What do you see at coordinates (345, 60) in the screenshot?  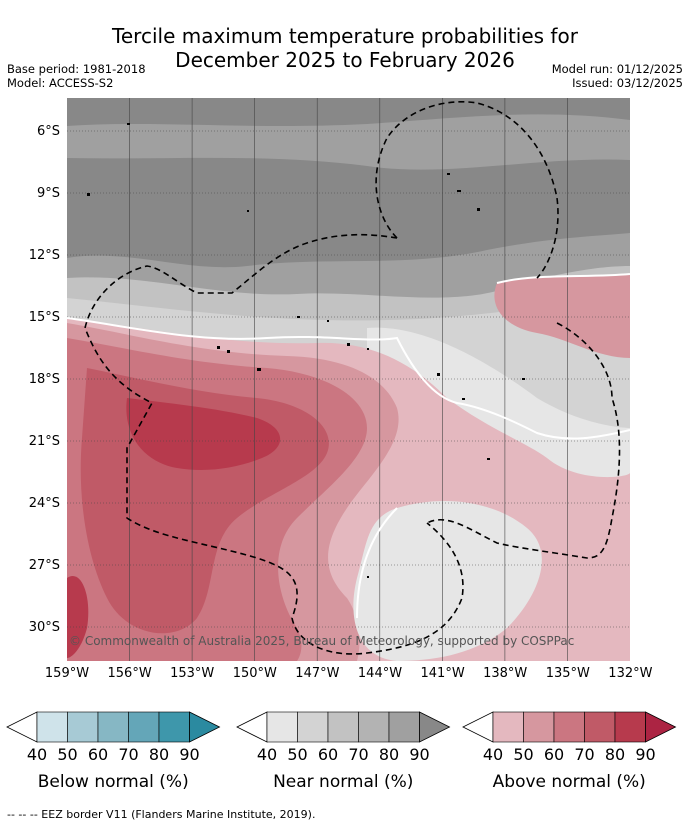 I see `title-line-2: December 2025 to February 2026` at bounding box center [345, 60].